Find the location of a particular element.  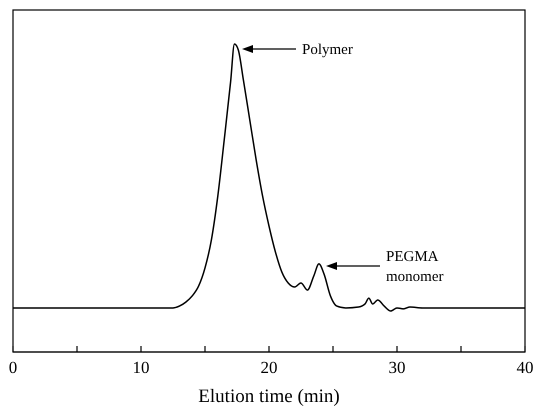

x-axis-title: Elution time (min) is located at coordinates (269, 396).